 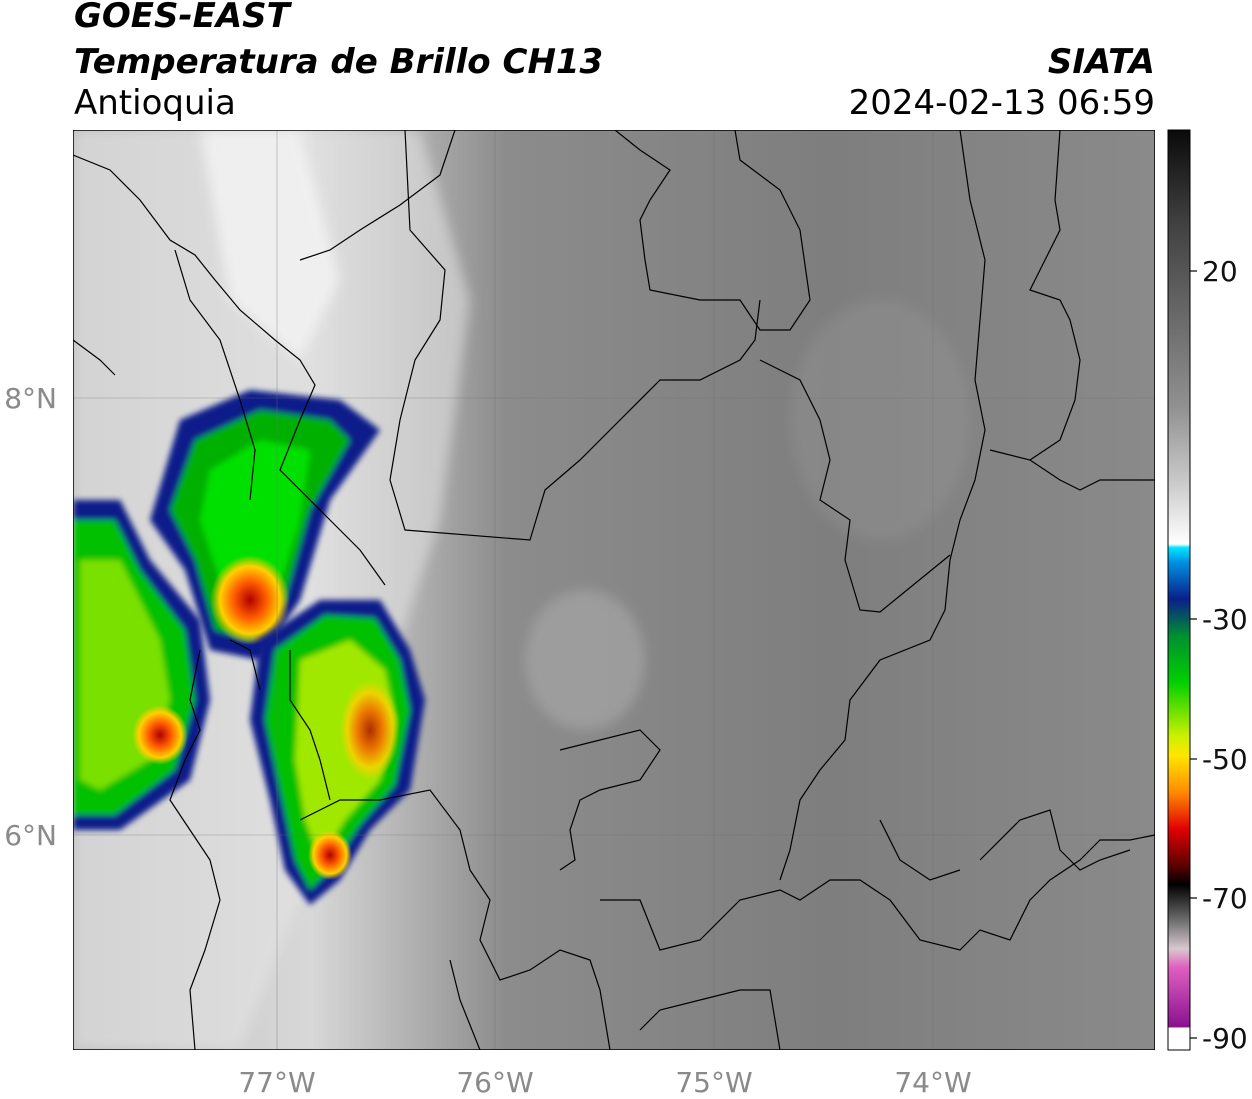 What do you see at coordinates (713, 1082) in the screenshot?
I see `lon-tick-75w: 75°W` at bounding box center [713, 1082].